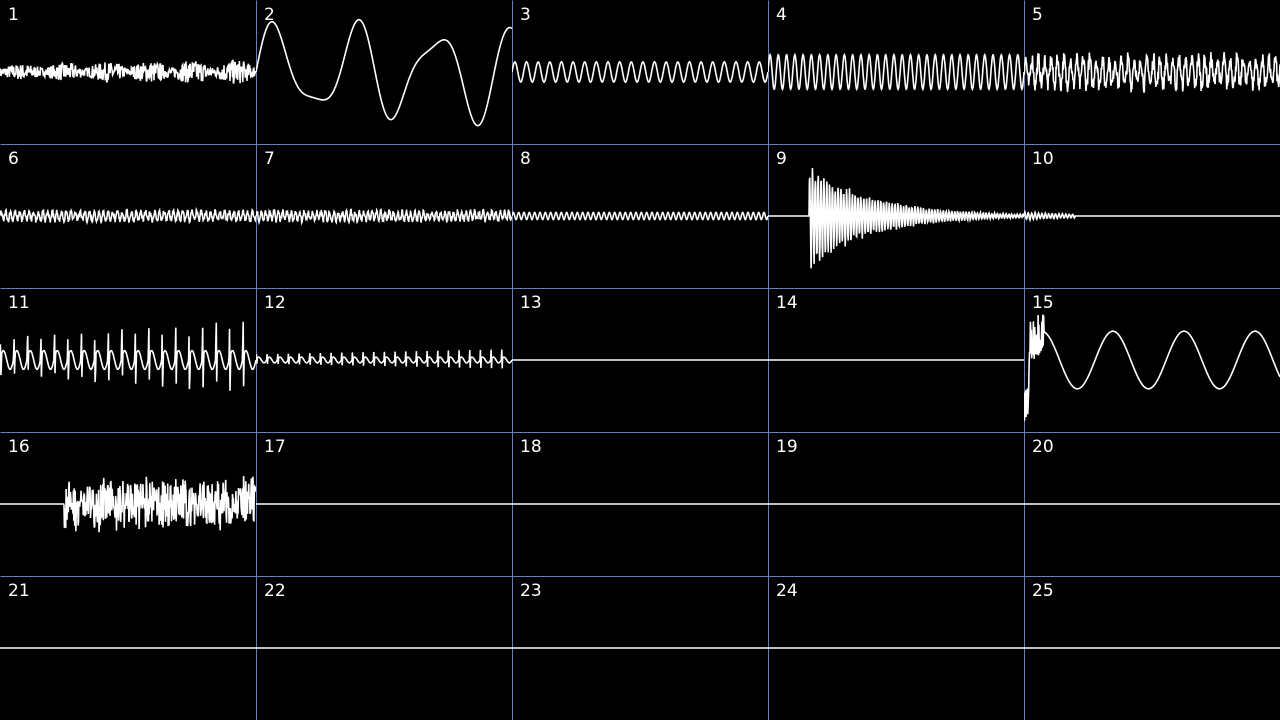 The image size is (1280, 720). I want to click on channel-label: 17, so click(275, 447).